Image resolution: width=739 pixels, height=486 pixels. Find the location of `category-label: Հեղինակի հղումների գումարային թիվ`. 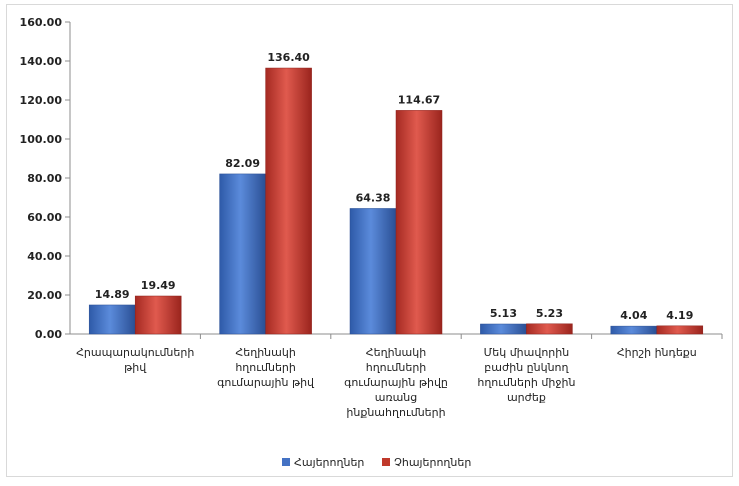

category-label: Հեղինակի հղումների գումարային թիվ is located at coordinates (266, 367).